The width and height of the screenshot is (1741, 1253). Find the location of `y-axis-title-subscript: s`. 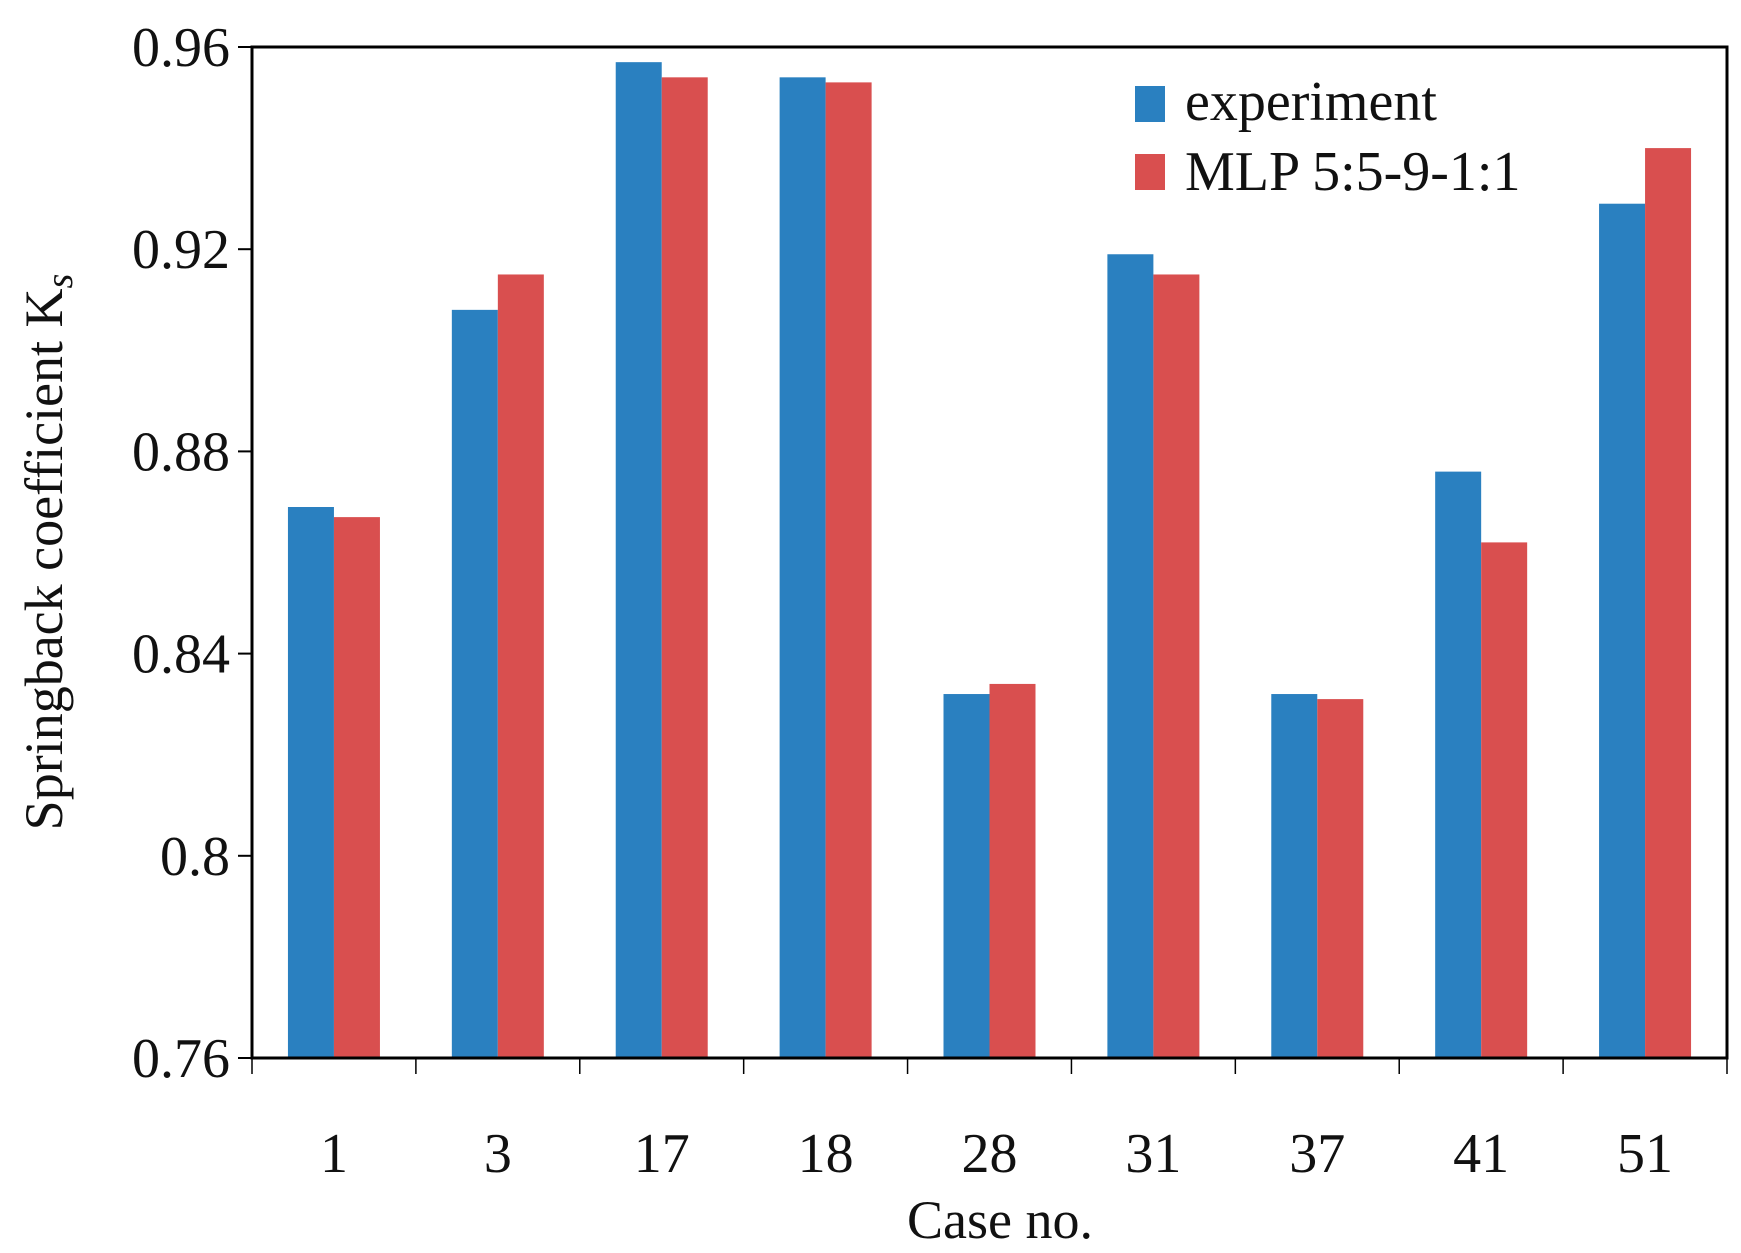

y-axis-title-subscript: s is located at coordinates (60, 281).